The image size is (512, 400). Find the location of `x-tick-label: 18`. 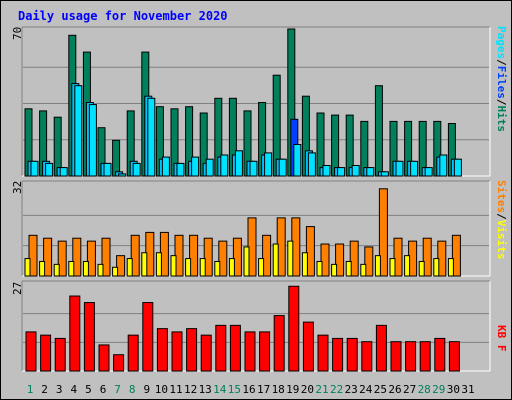

x-tick-label: 18 is located at coordinates (278, 389).